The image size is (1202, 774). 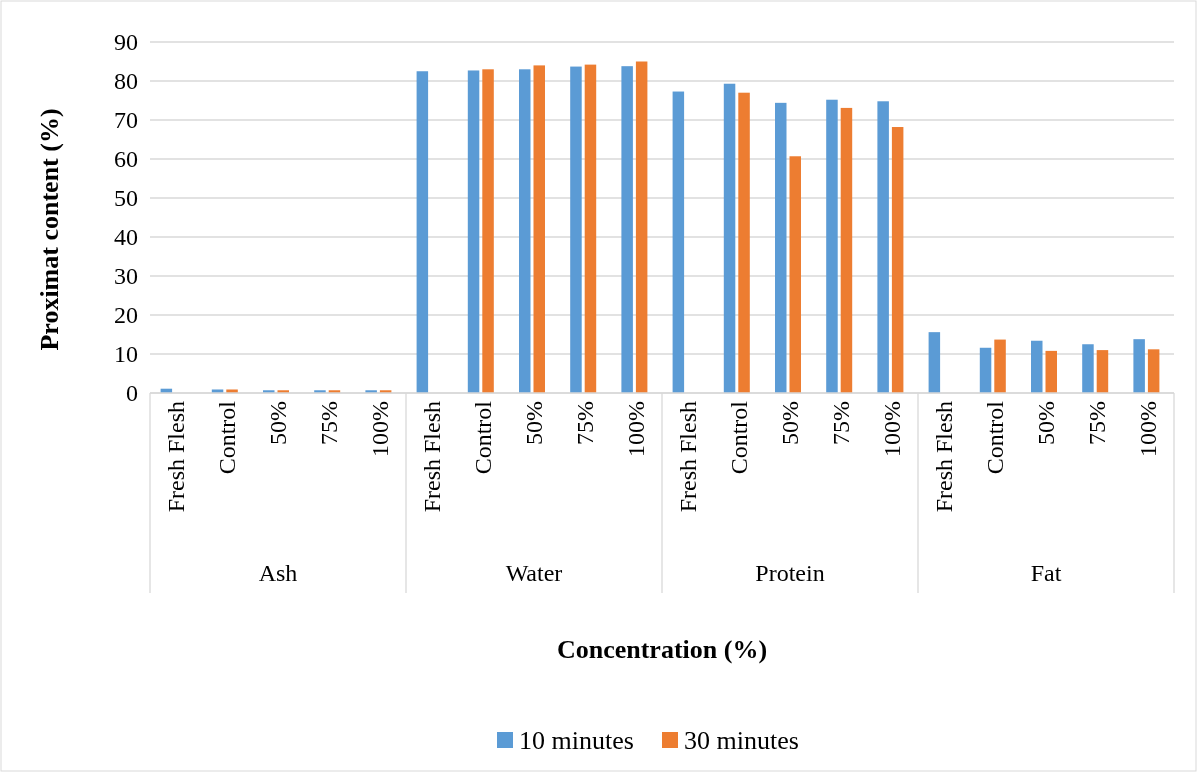 I want to click on y-tick-label: 80, so click(x=126, y=81).